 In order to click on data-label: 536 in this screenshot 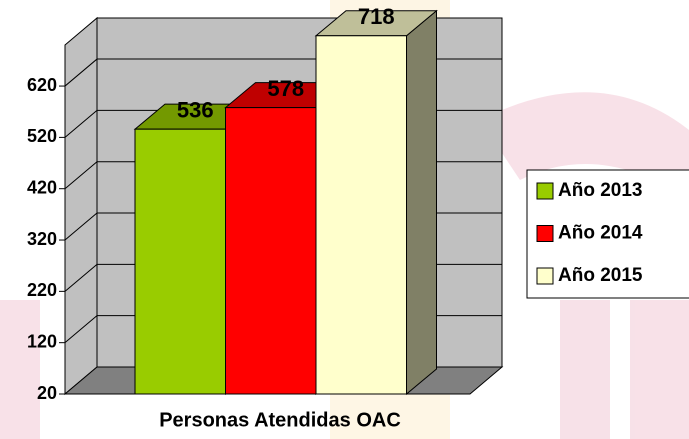, I will do `click(195, 109)`.